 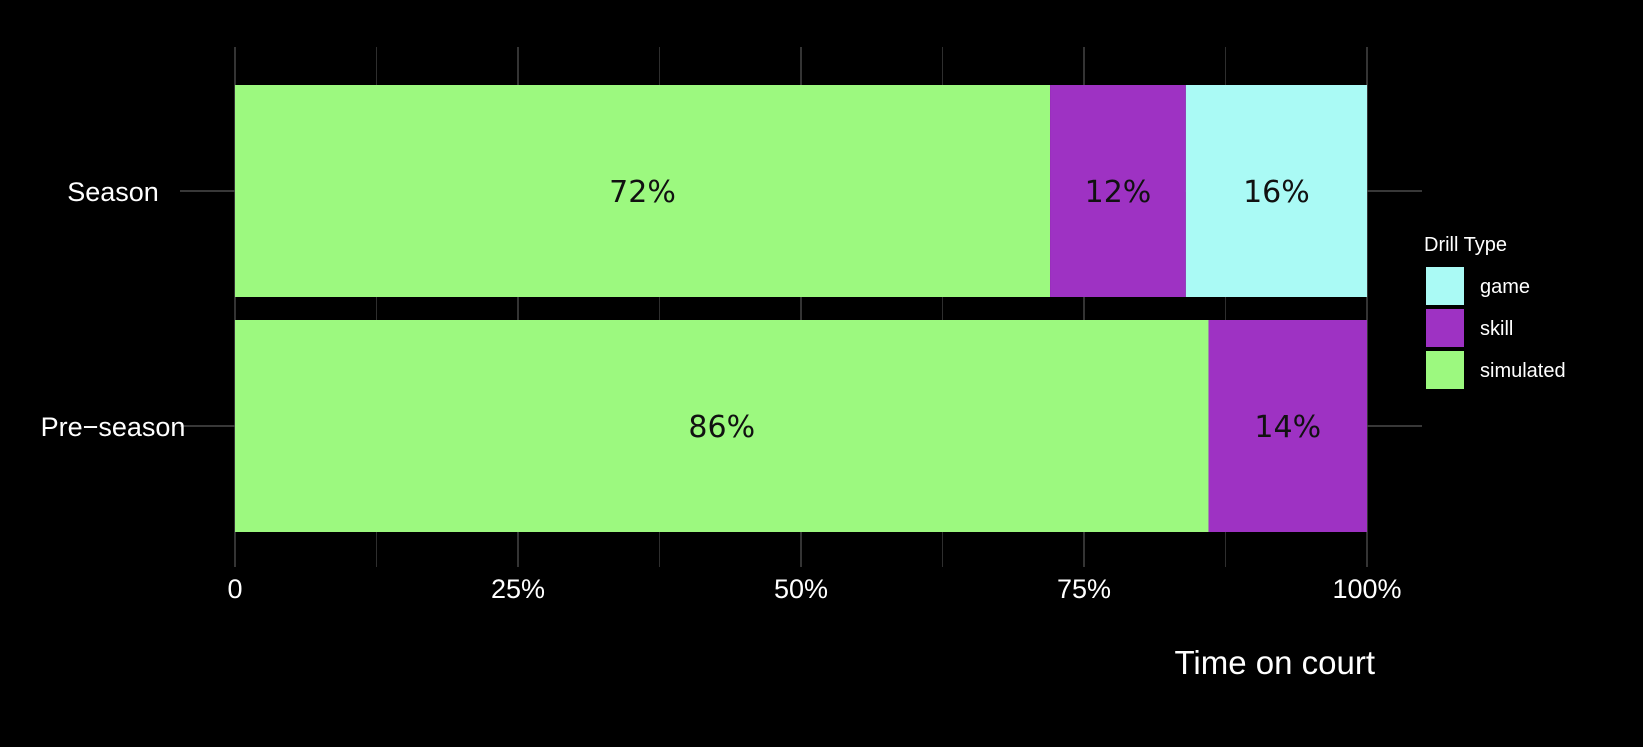 What do you see at coordinates (1496, 329) in the screenshot?
I see `legend-label: skill` at bounding box center [1496, 329].